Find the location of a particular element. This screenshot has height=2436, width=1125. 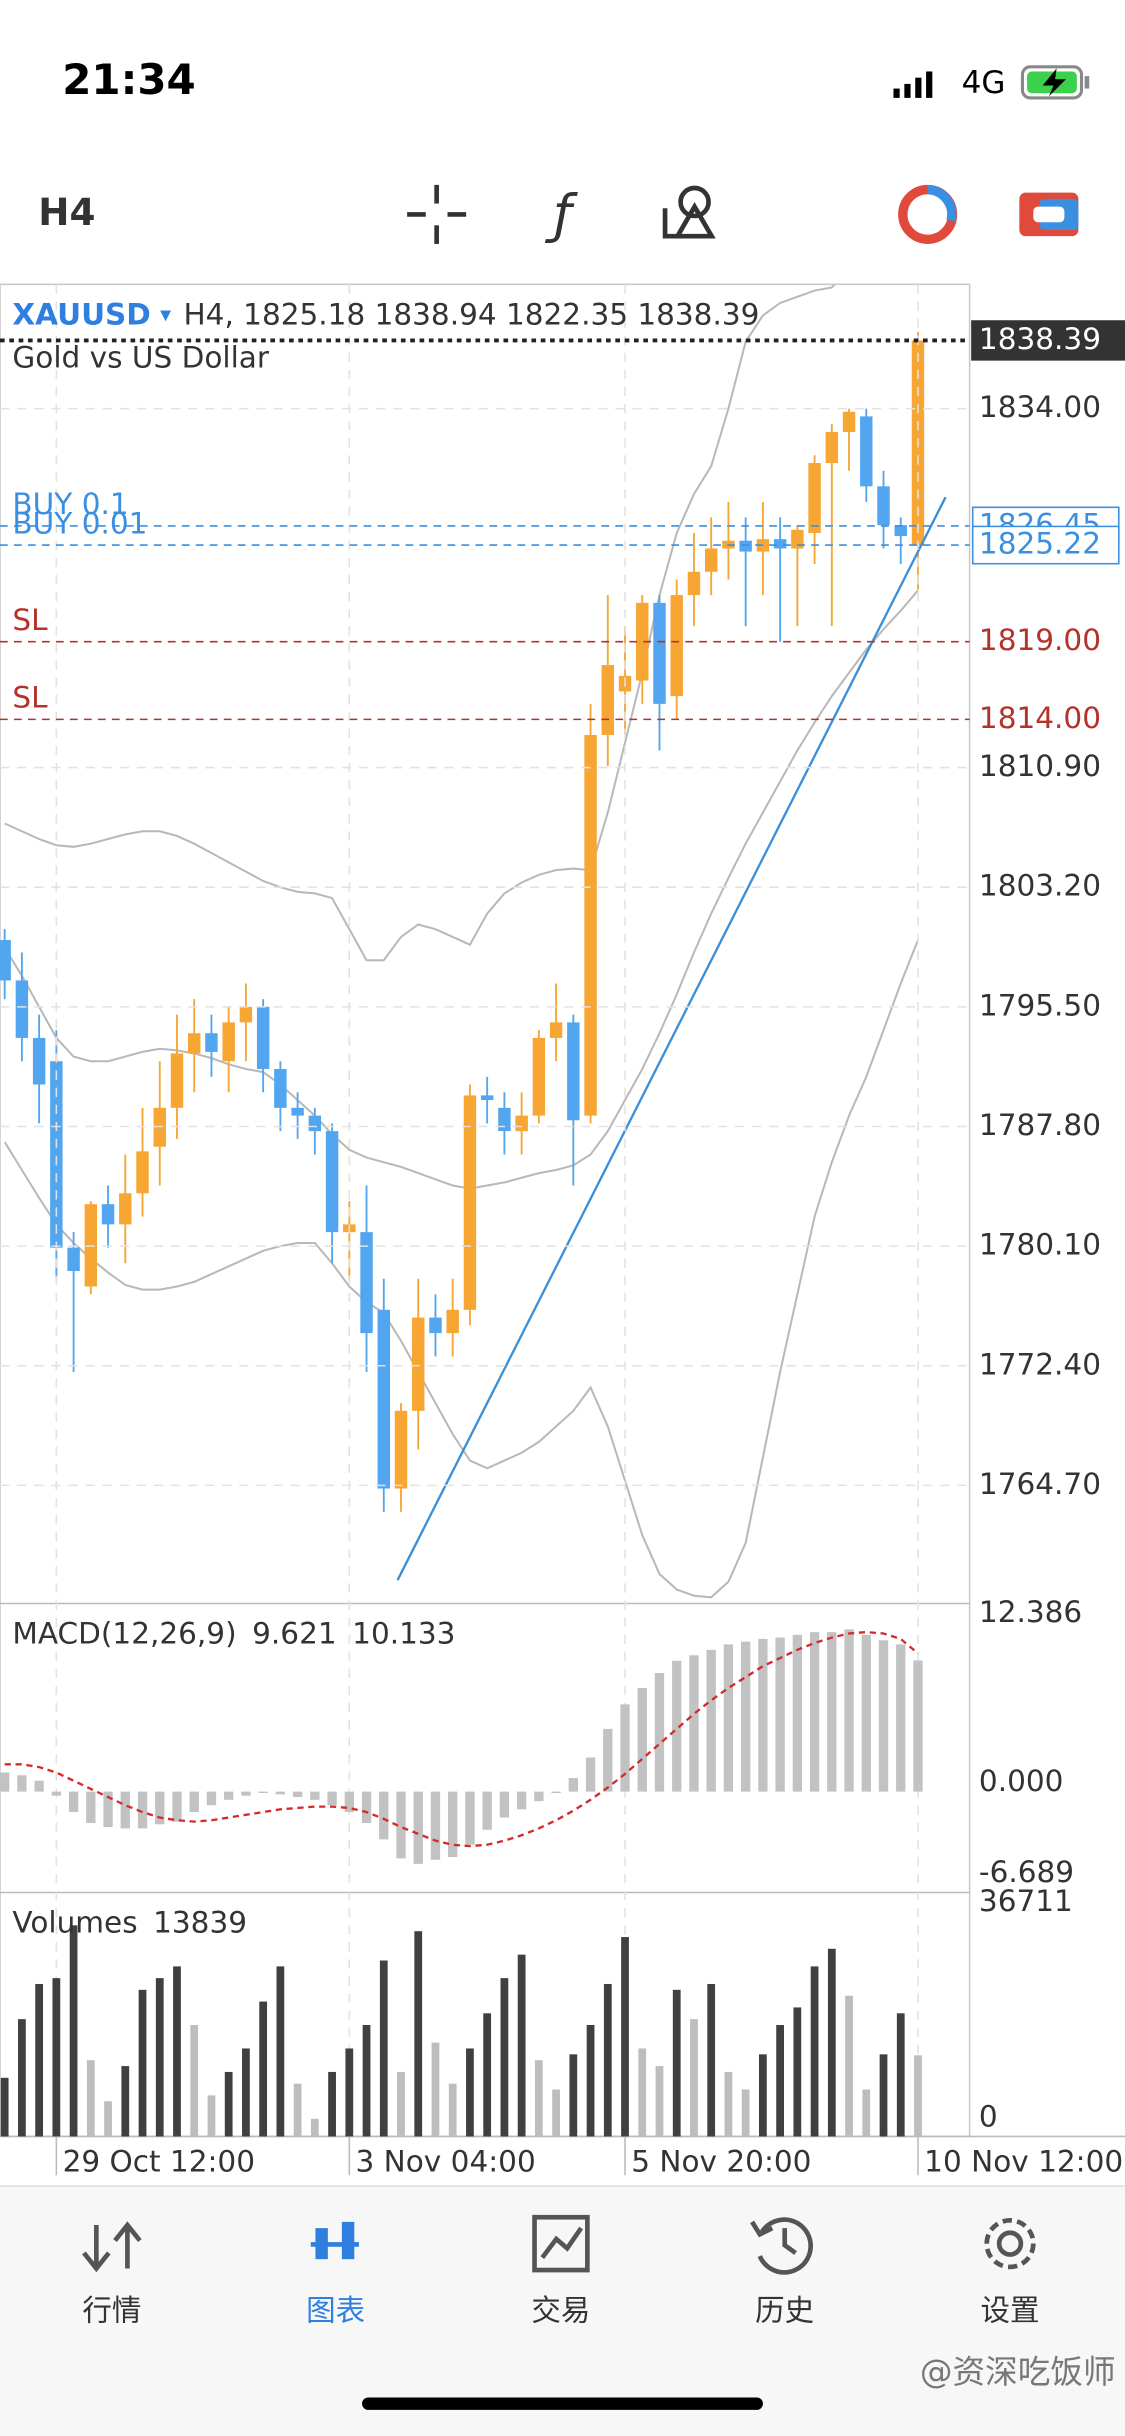

trade-tab is located at coordinates (561, 2243).